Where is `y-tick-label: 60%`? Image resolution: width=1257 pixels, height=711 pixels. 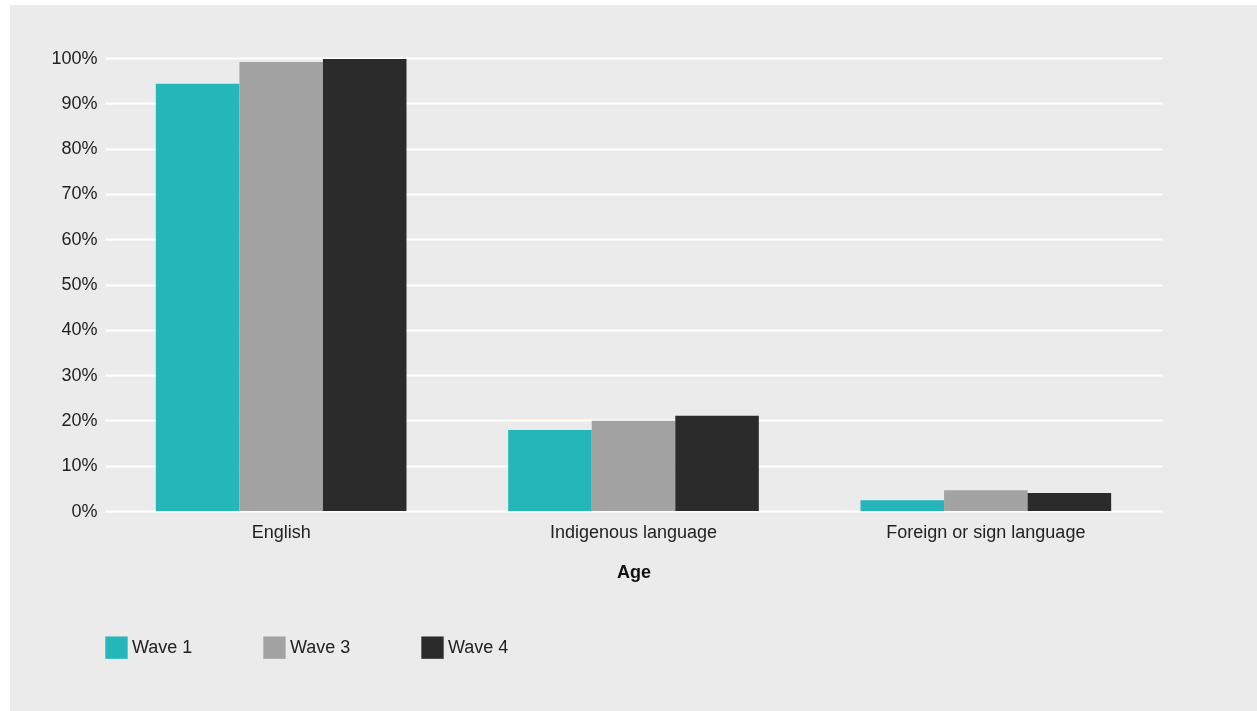 y-tick-label: 60% is located at coordinates (79, 238).